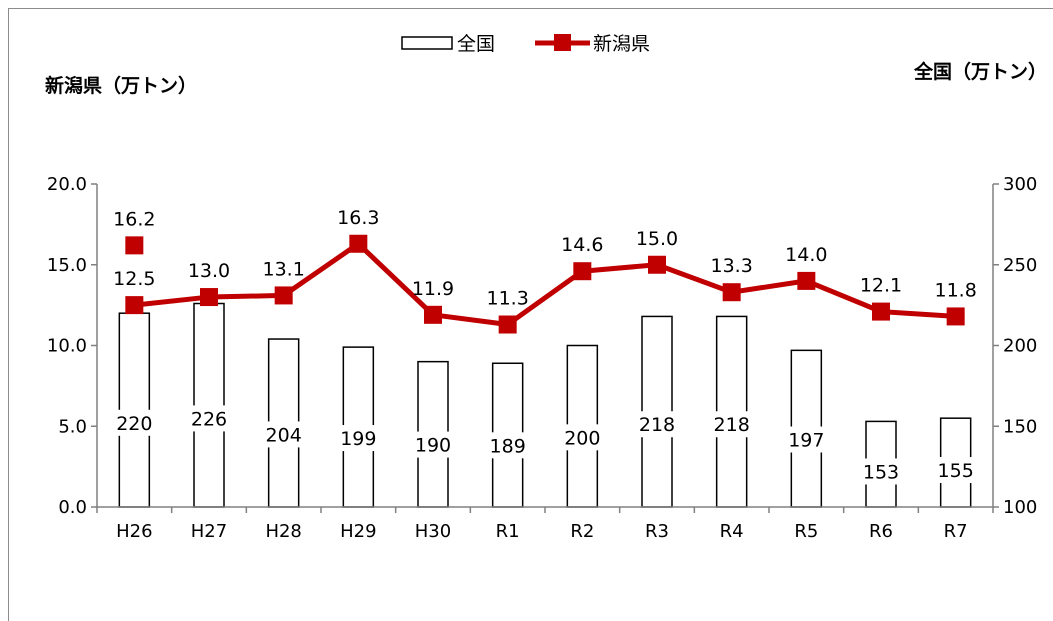 The height and width of the screenshot is (621, 1053). I want to click on niigata-line, so click(545, 284).